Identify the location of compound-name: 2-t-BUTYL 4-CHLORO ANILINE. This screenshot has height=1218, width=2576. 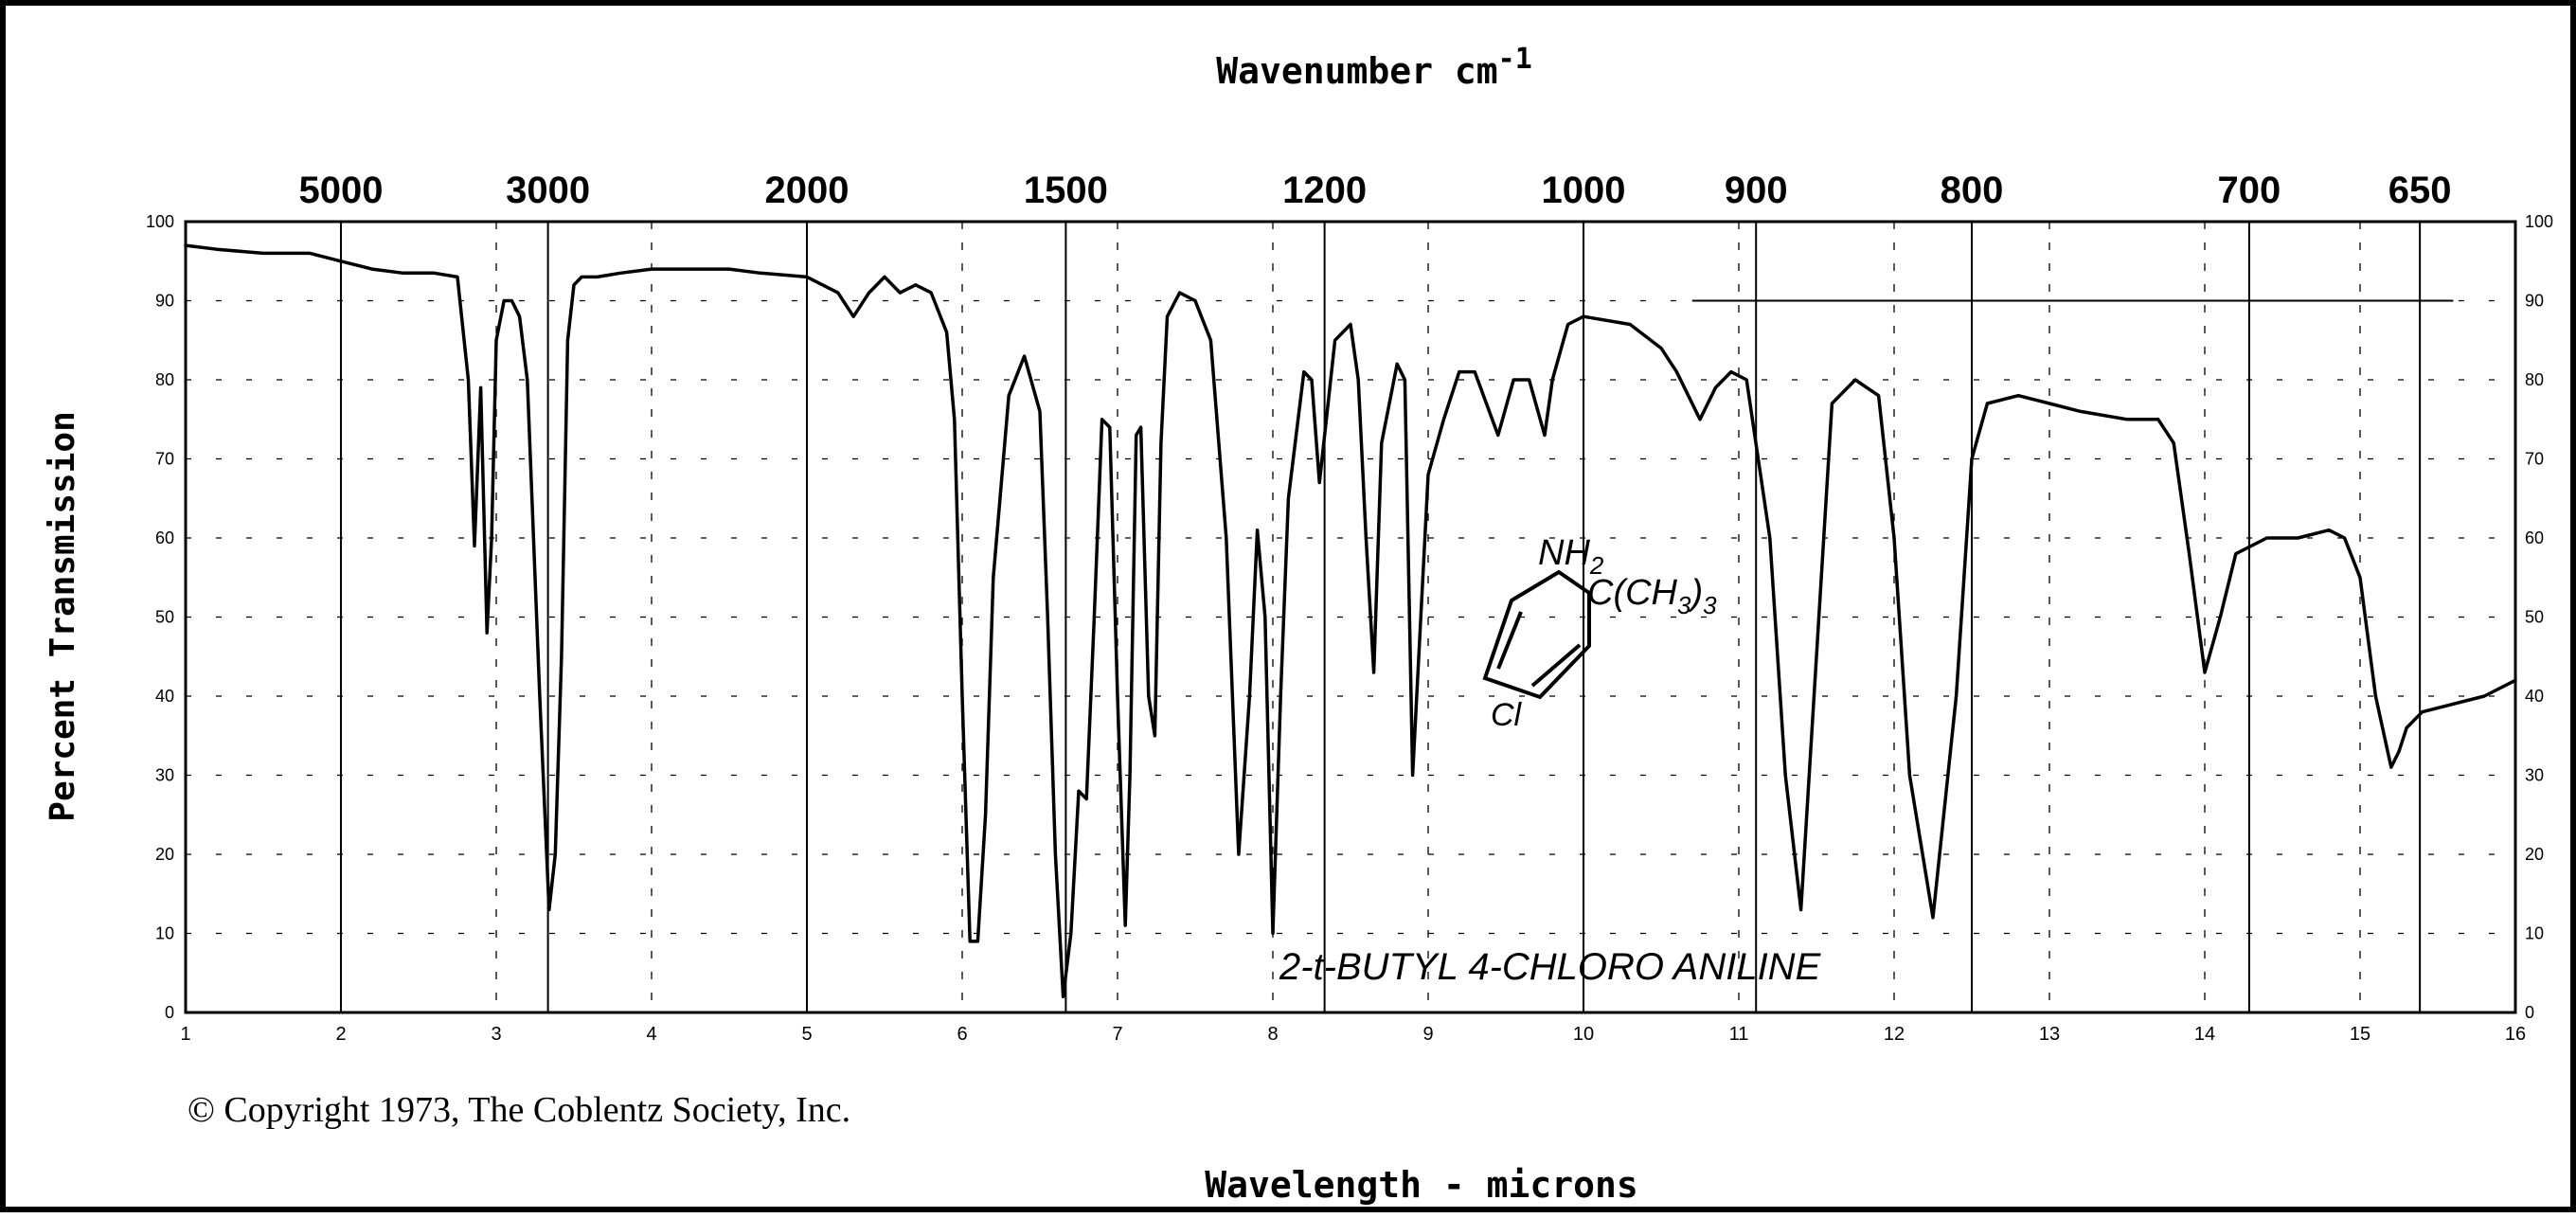
(1550, 967).